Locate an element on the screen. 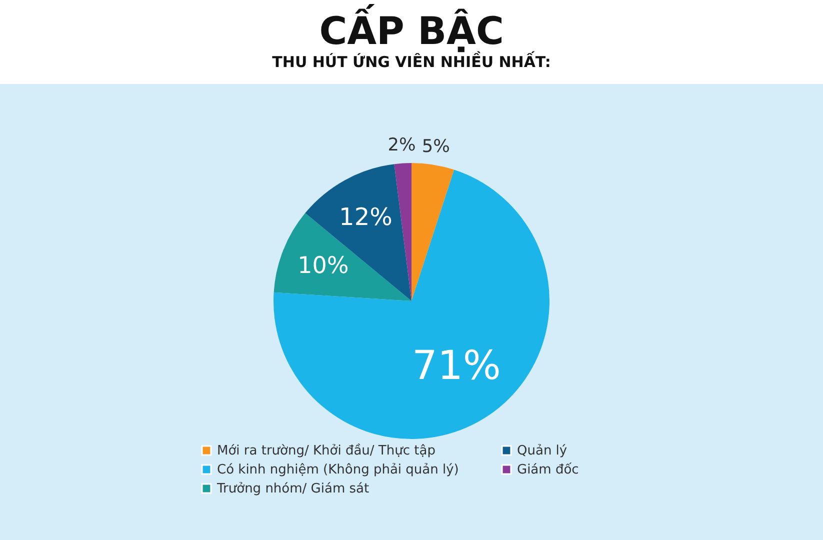  legend-label: Trưởng nhóm/ Giám sát is located at coordinates (293, 489).